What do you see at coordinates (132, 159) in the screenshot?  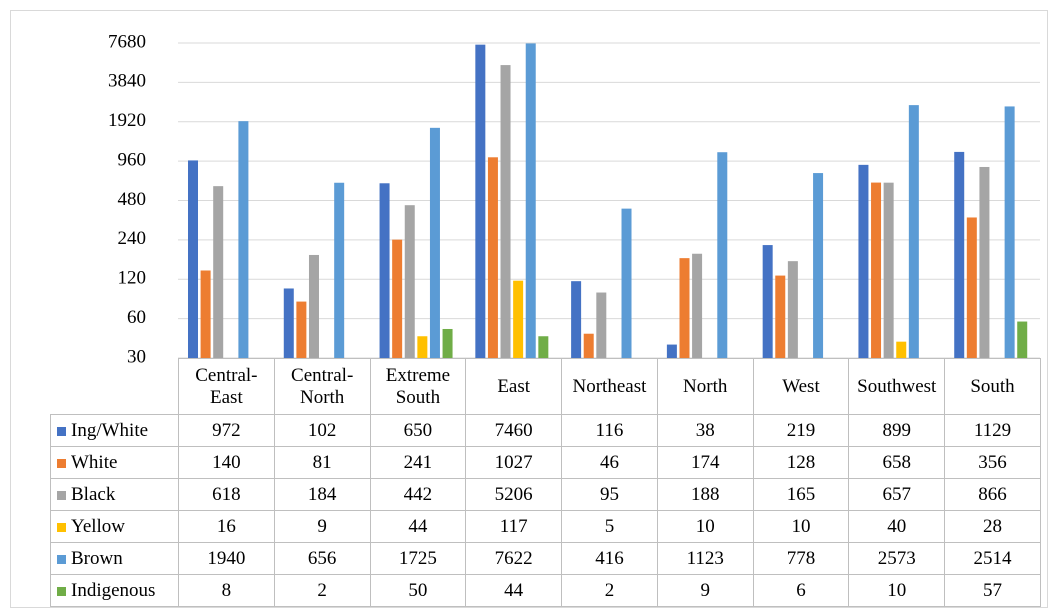 I see `y-tick-label: 960` at bounding box center [132, 159].